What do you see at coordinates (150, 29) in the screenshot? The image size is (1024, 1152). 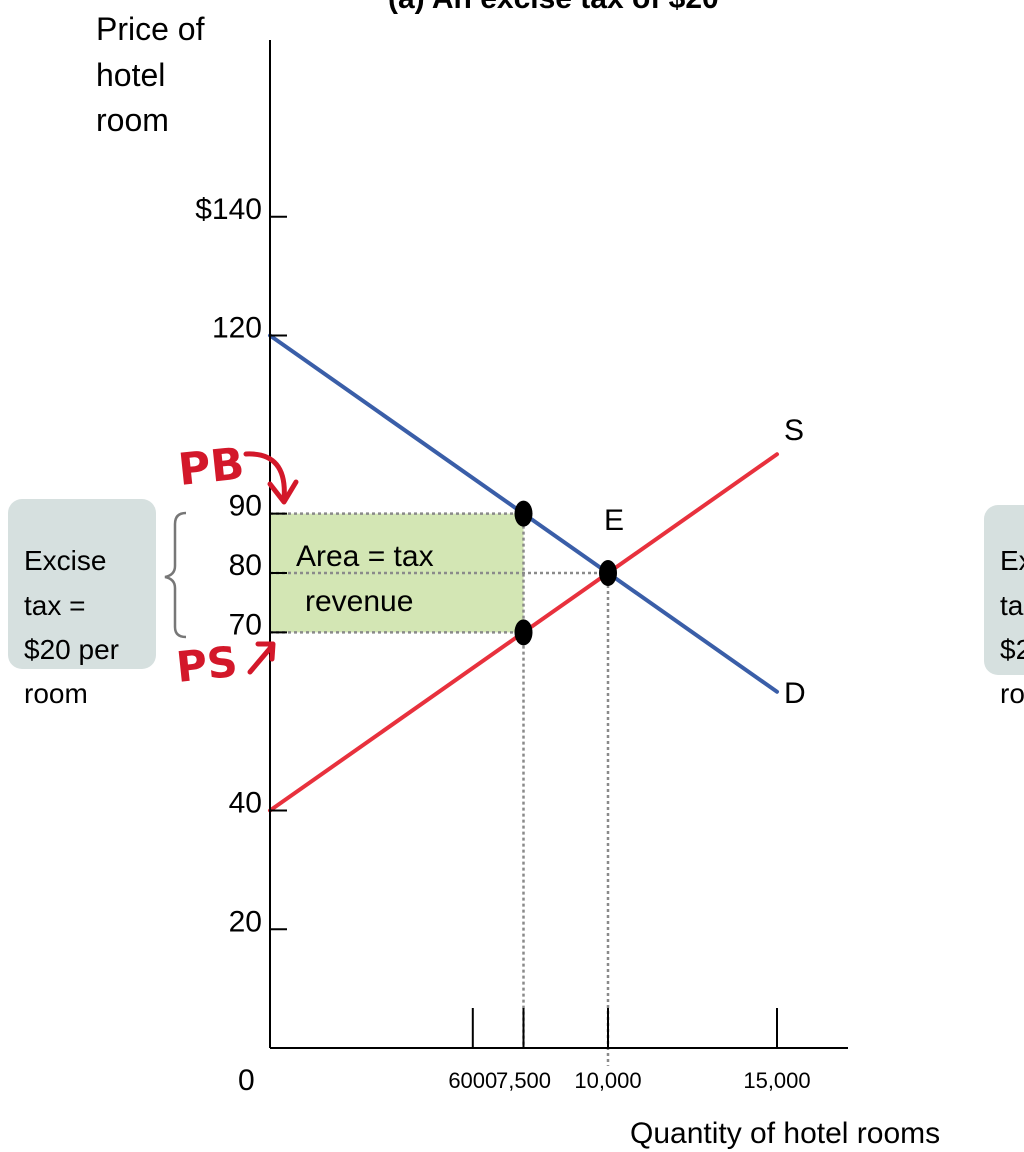 I see `y-axis-label-line: Price of` at bounding box center [150, 29].